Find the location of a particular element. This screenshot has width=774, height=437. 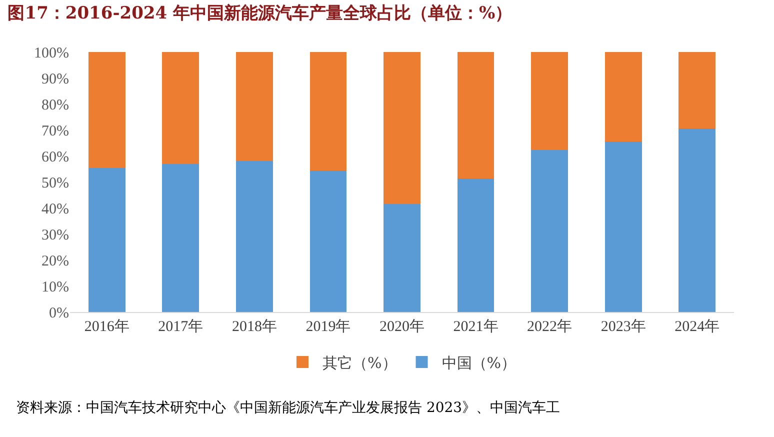

y-tick-label: 0% is located at coordinates (59, 313).